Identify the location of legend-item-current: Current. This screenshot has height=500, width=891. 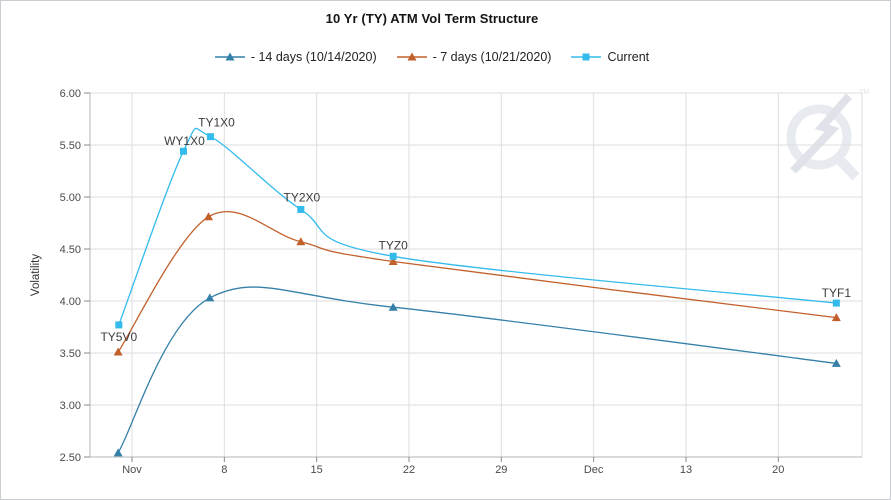
(610, 57).